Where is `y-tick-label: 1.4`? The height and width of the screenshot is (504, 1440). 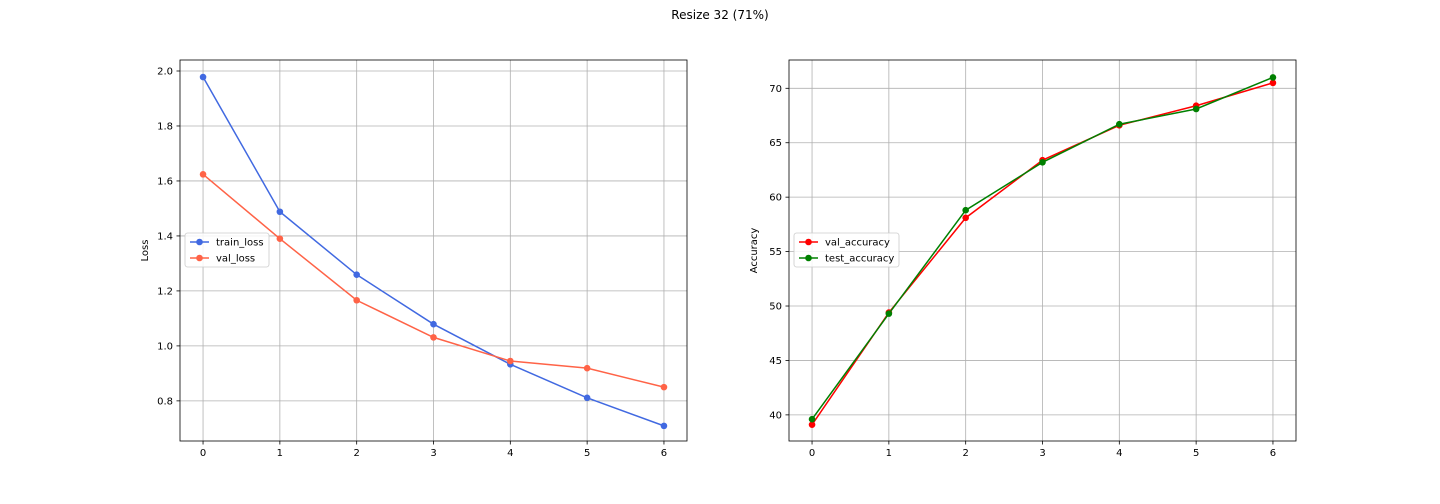 y-tick-label: 1.4 is located at coordinates (165, 236).